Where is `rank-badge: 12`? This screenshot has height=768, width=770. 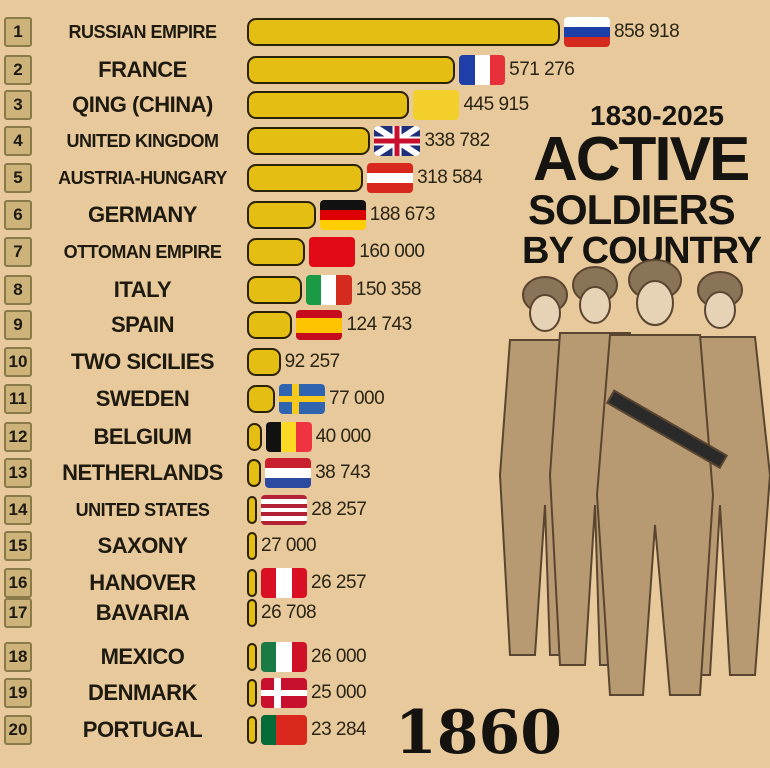
rank-badge: 12 is located at coordinates (18, 437).